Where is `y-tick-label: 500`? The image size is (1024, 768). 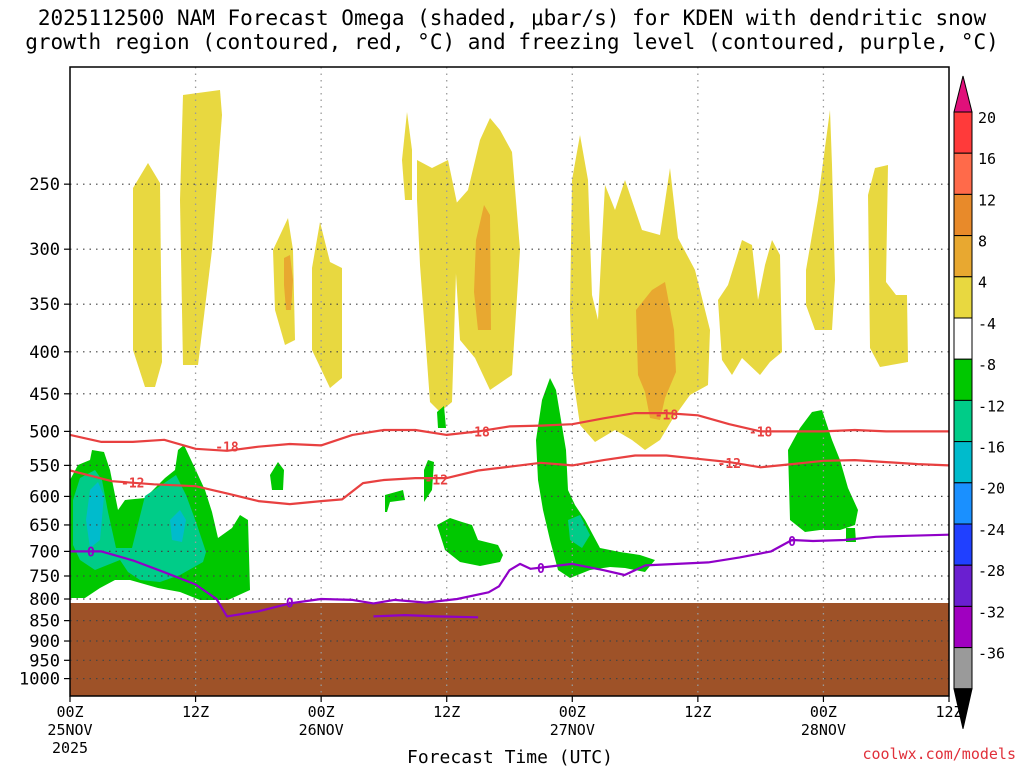 y-tick-label: 500 is located at coordinates (44, 432).